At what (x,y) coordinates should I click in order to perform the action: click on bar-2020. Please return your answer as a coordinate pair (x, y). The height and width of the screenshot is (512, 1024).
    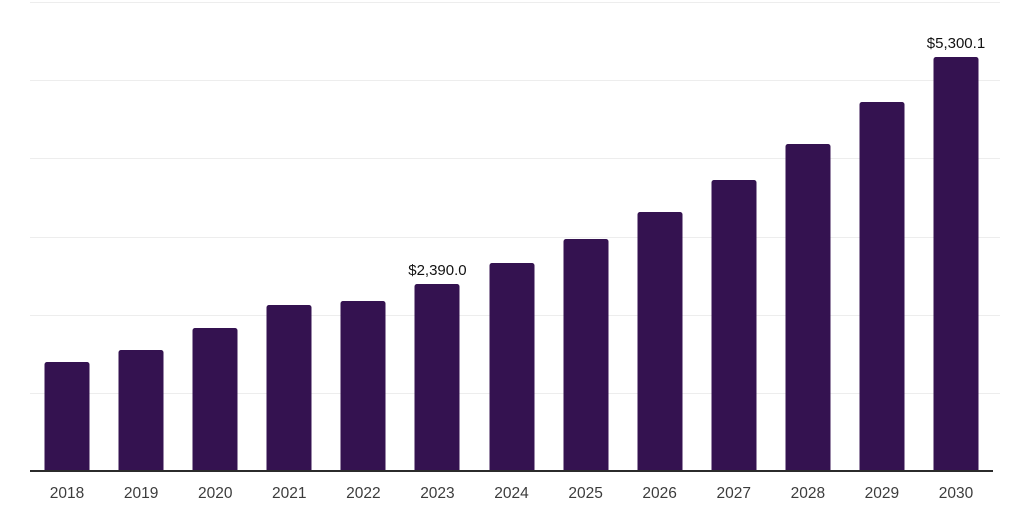
    Looking at the image, I should click on (215, 399).